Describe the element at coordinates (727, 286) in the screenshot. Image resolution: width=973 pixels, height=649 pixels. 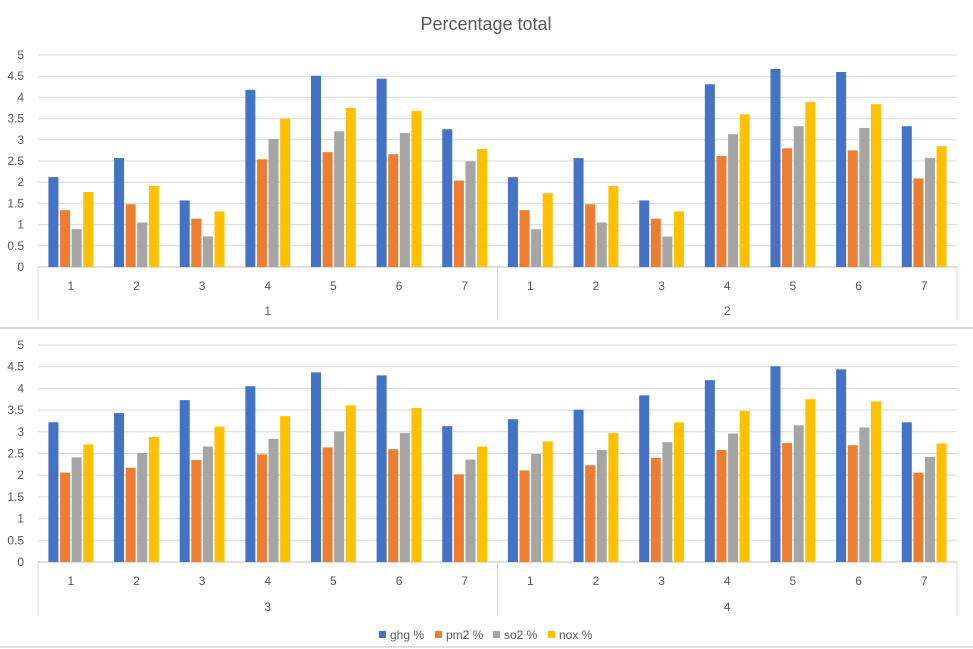
I see `category-label: 4` at that location.